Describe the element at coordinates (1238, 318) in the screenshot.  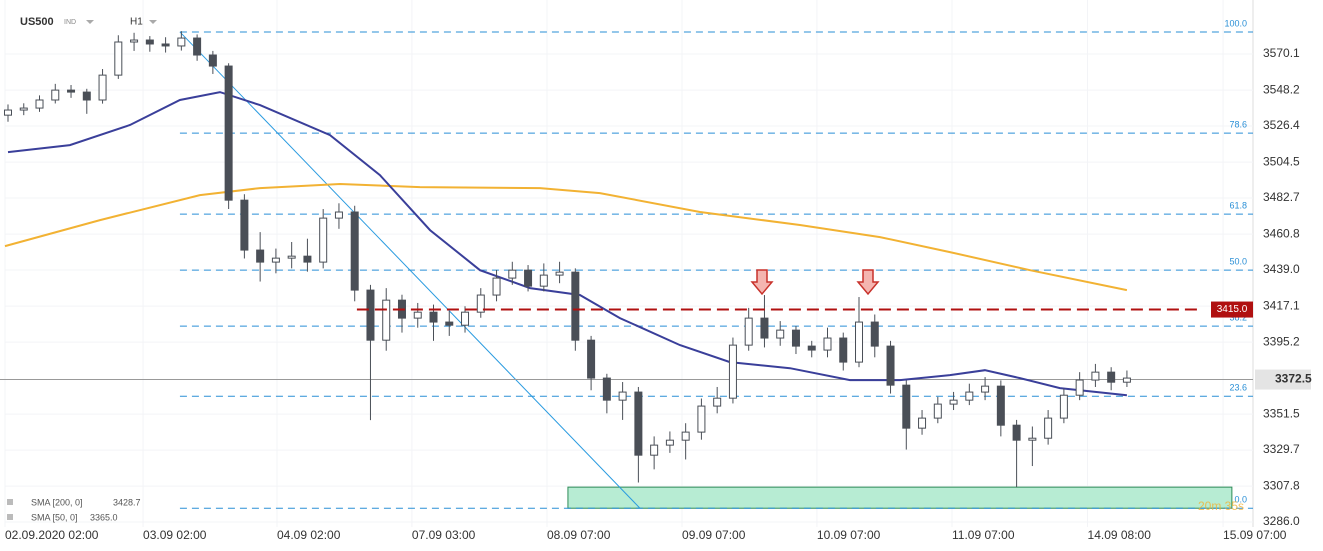
I see `fib-label: 38.2` at that location.